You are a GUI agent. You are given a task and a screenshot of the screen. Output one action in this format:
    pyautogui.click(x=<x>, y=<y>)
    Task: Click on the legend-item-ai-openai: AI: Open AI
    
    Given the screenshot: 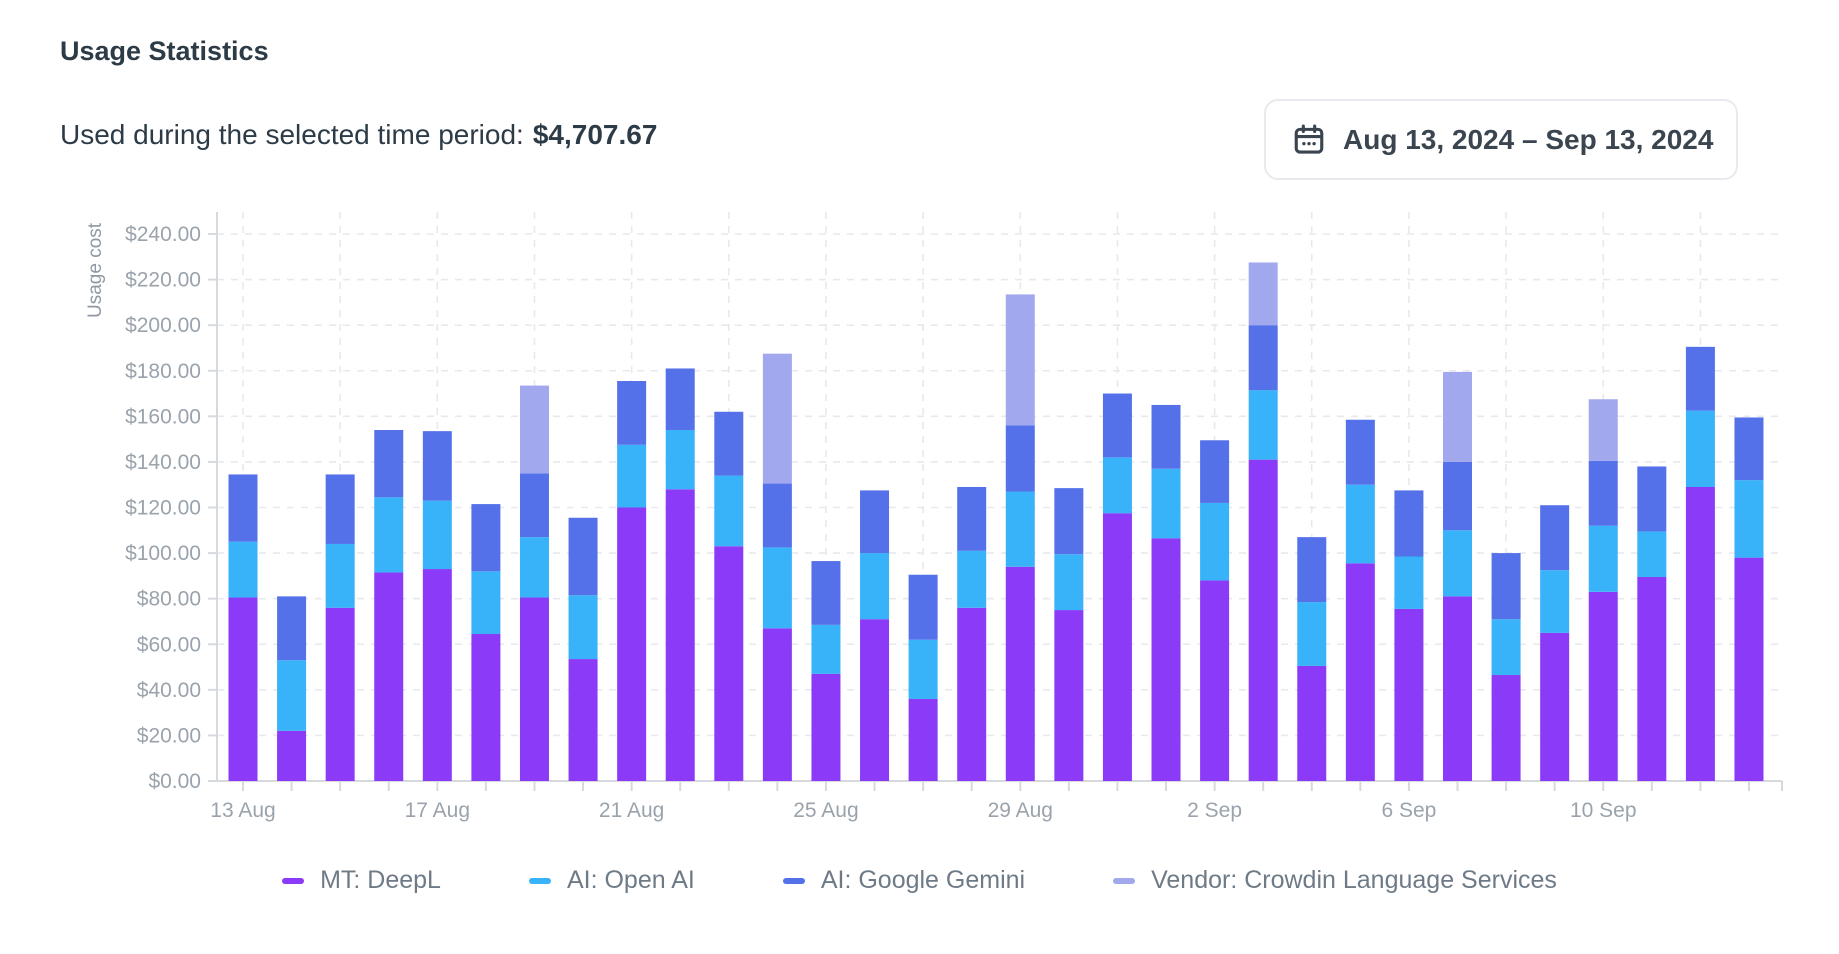 What is the action you would take?
    pyautogui.click(x=611, y=880)
    